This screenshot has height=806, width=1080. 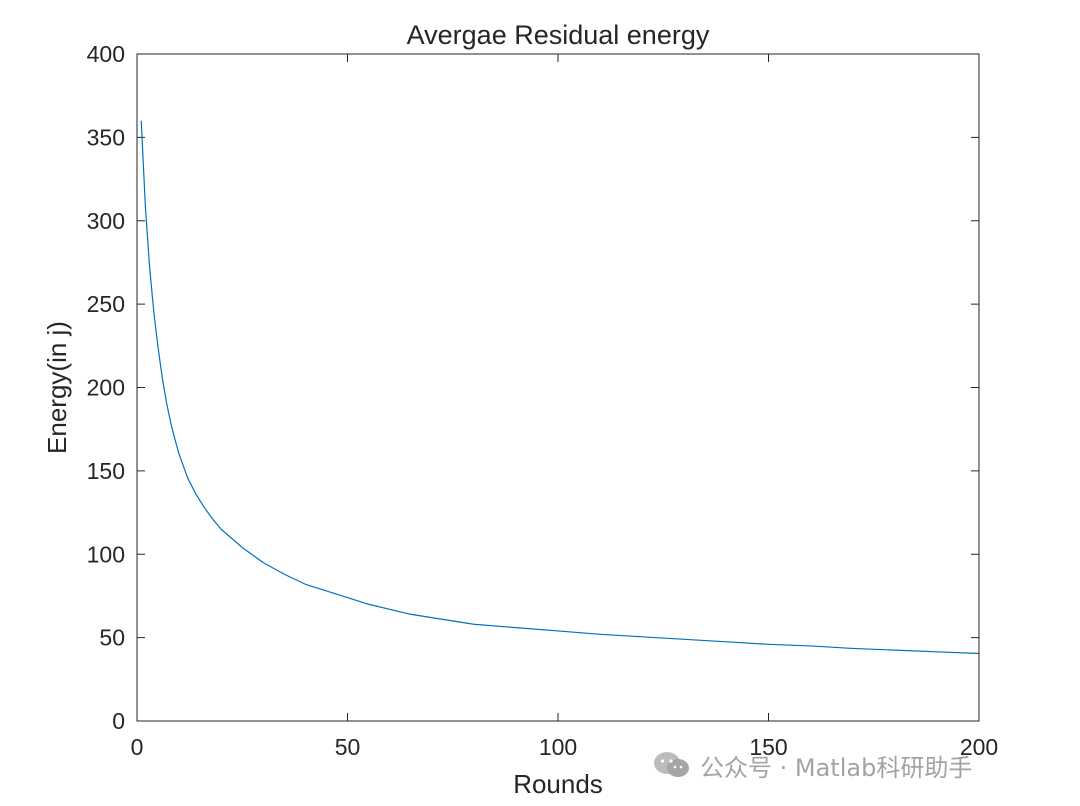 I want to click on y-tick-label: 250, so click(x=106, y=304).